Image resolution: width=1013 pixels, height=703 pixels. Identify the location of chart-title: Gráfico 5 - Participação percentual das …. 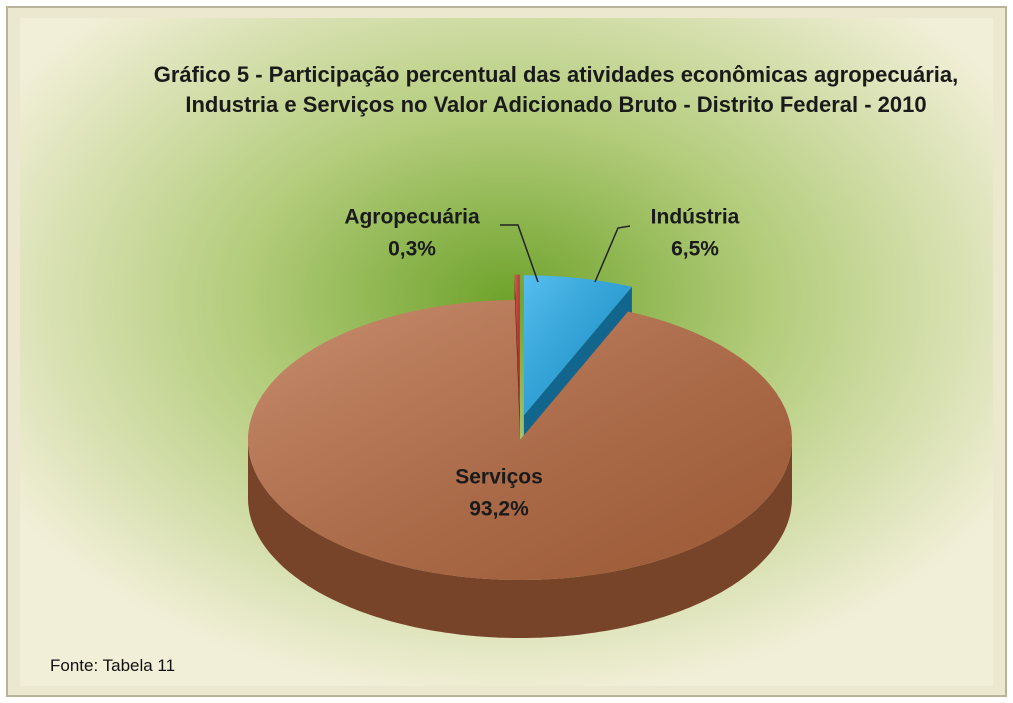
(556, 89).